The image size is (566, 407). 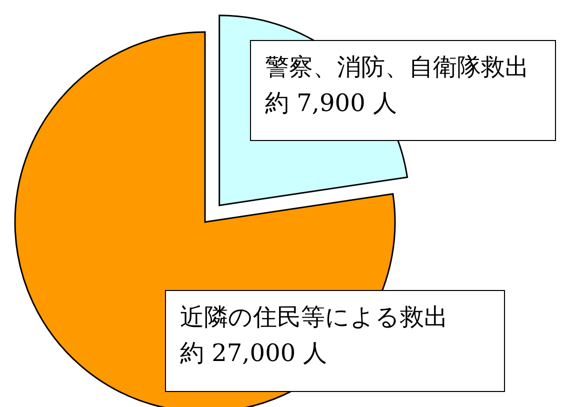 I want to click on data-label: 約 7,900 人, so click(x=331, y=103).